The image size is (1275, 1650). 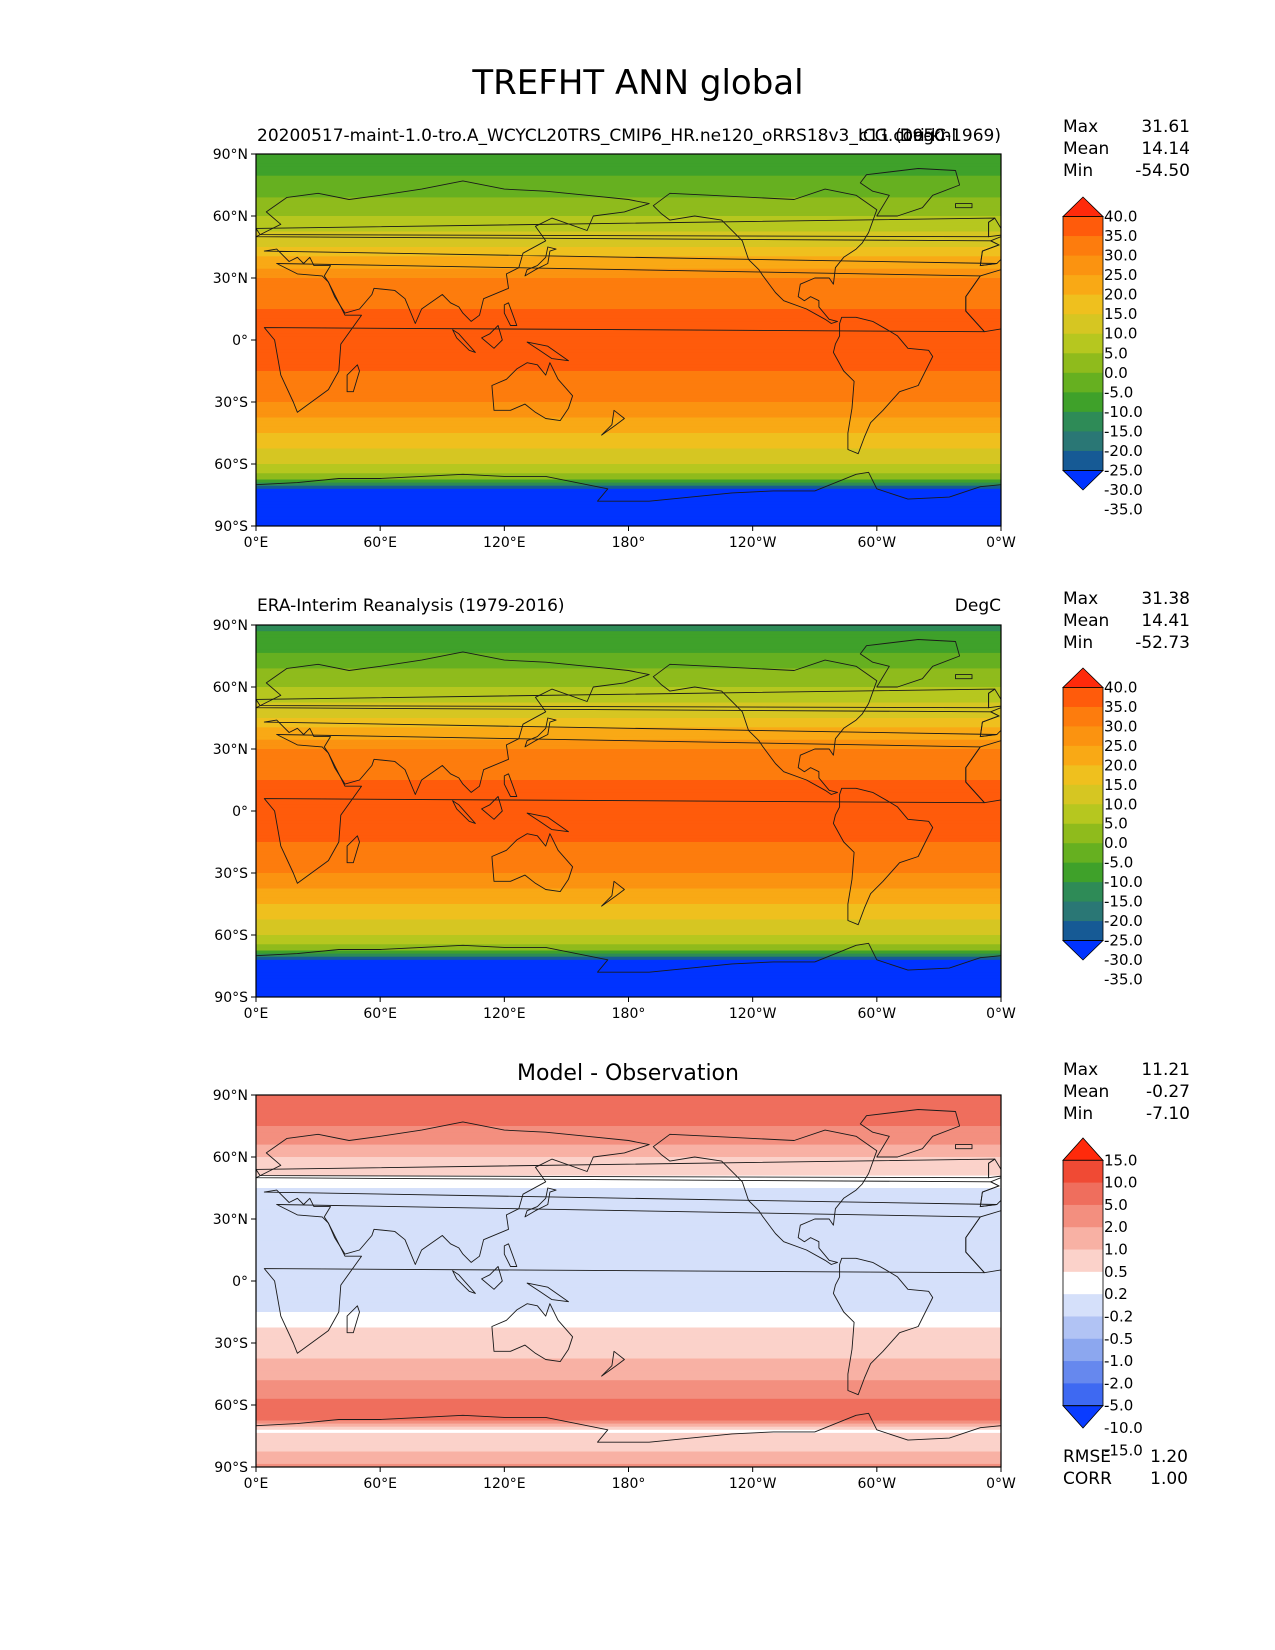 I want to click on stat-mean-value: -0.27, so click(x=1168, y=1092).